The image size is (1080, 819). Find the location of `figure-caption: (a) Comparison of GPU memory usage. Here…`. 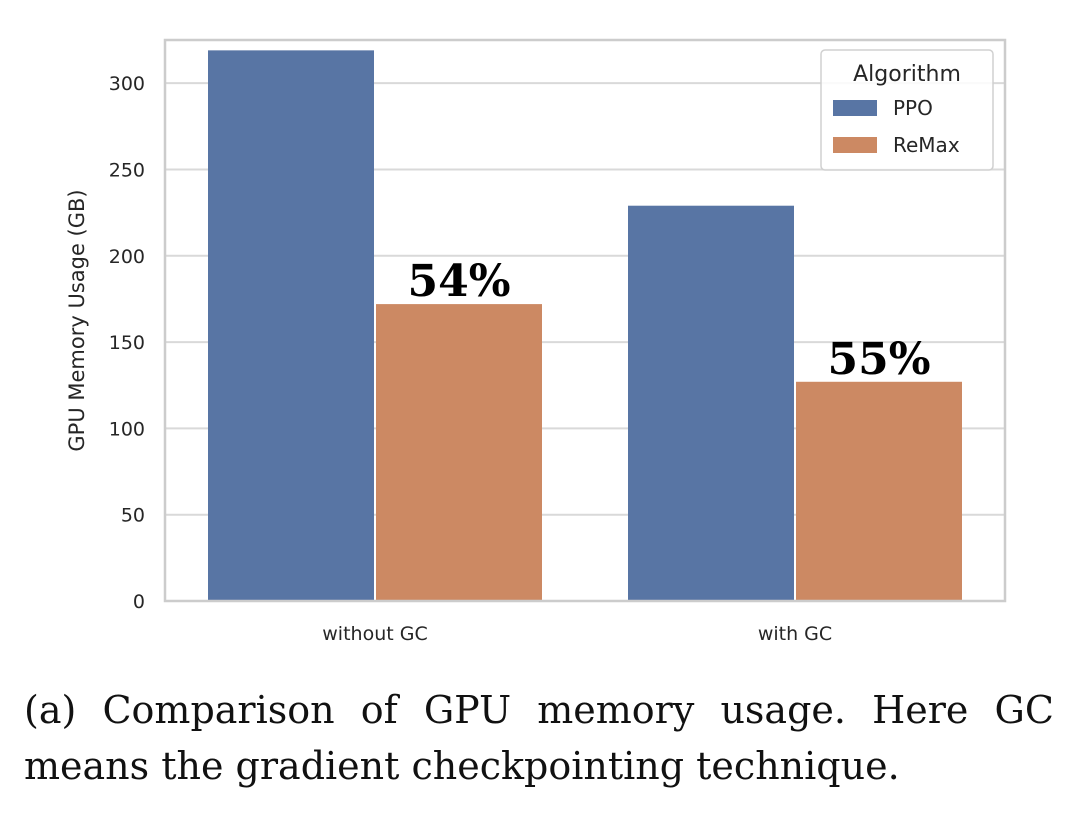

figure-caption: (a) Comparison of GPU memory usage. Here… is located at coordinates (539, 738).